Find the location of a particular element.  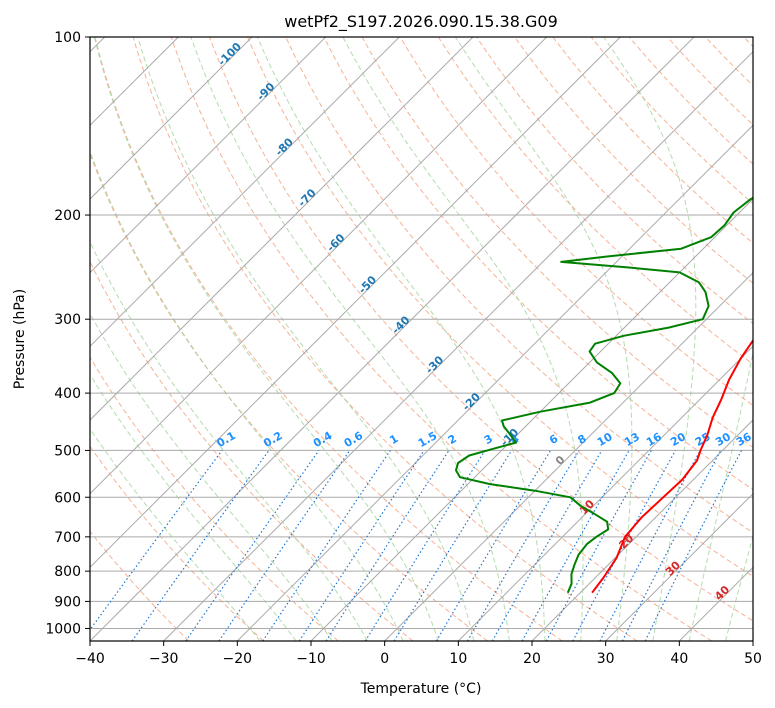

y-axis-title: Pressure (hPa) is located at coordinates (20, 339).